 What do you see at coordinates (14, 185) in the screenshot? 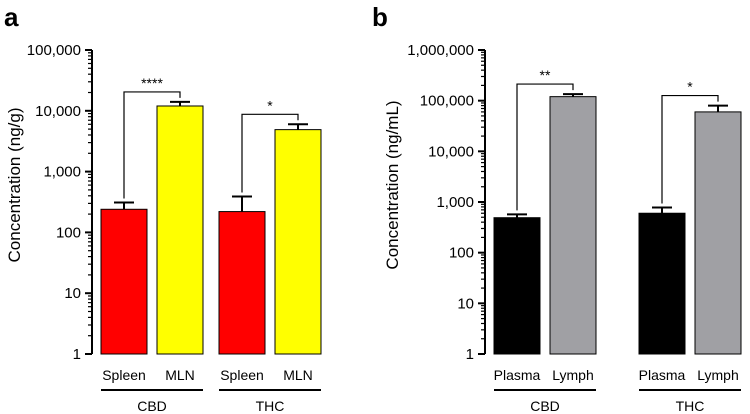
I see `y-axis-title-a: Concentration (ng/g)` at bounding box center [14, 185].